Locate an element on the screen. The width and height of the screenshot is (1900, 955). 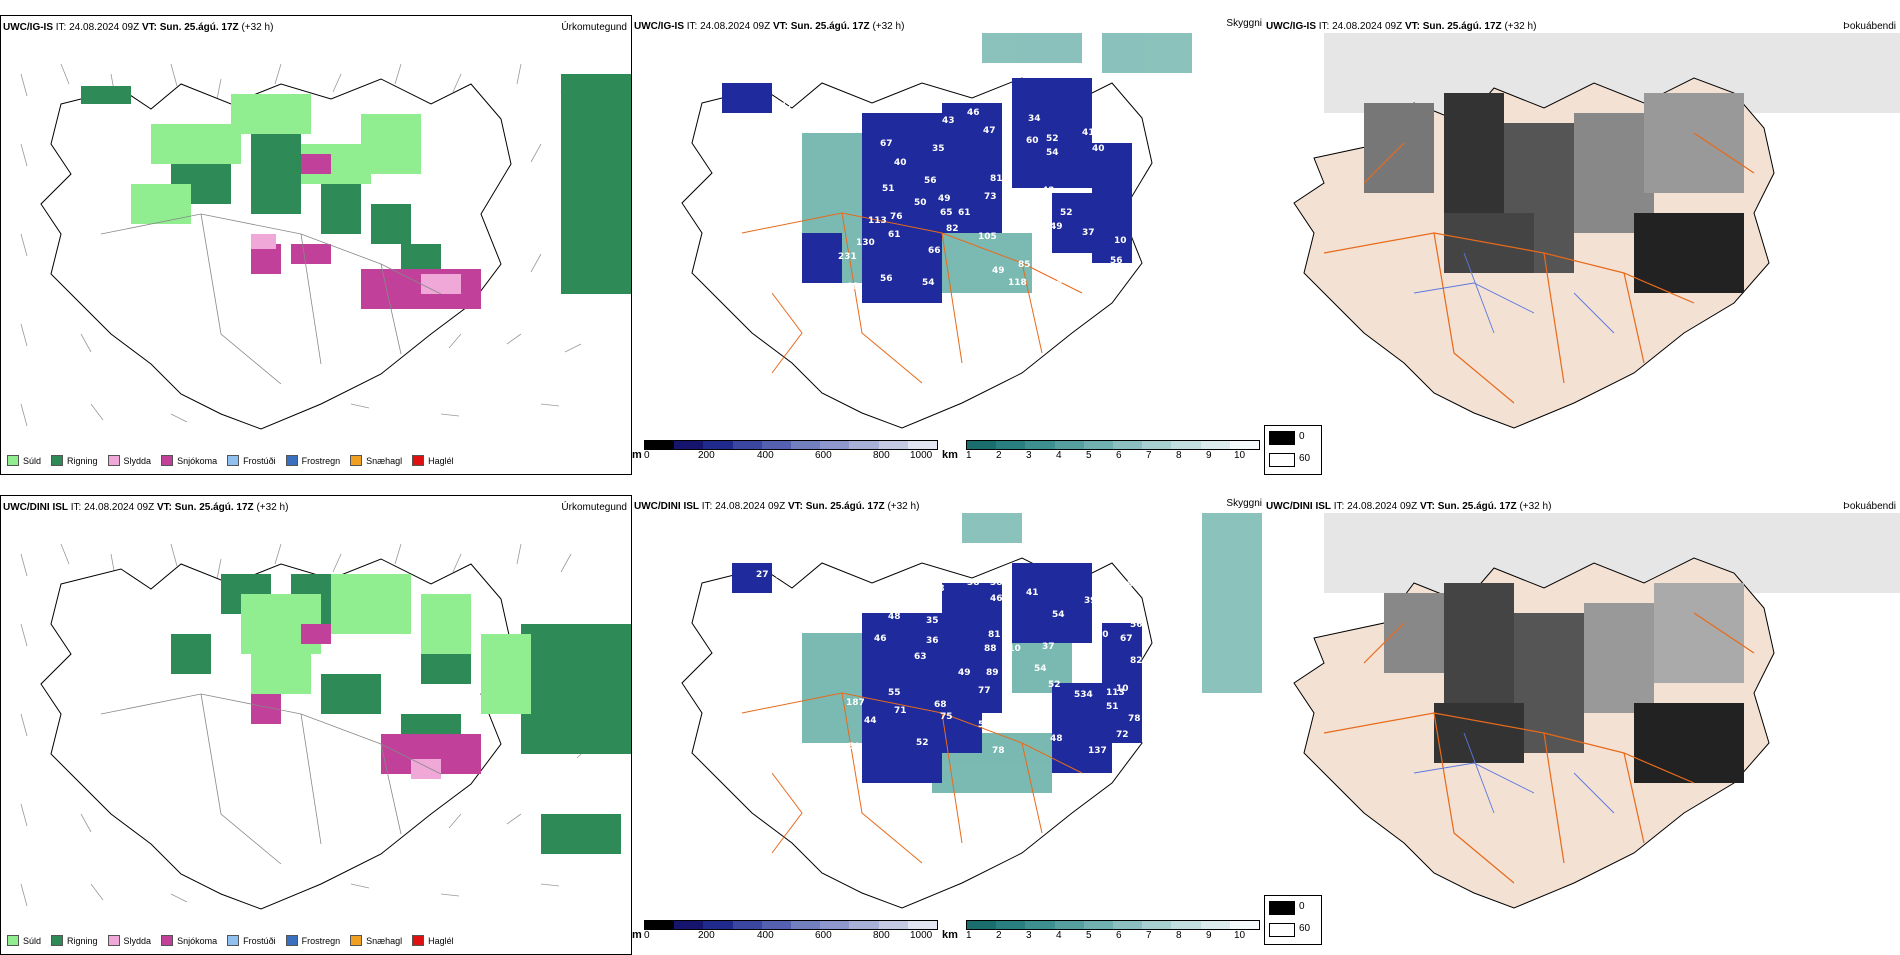
fog-legend-max: 60 is located at coordinates (1305, 458).